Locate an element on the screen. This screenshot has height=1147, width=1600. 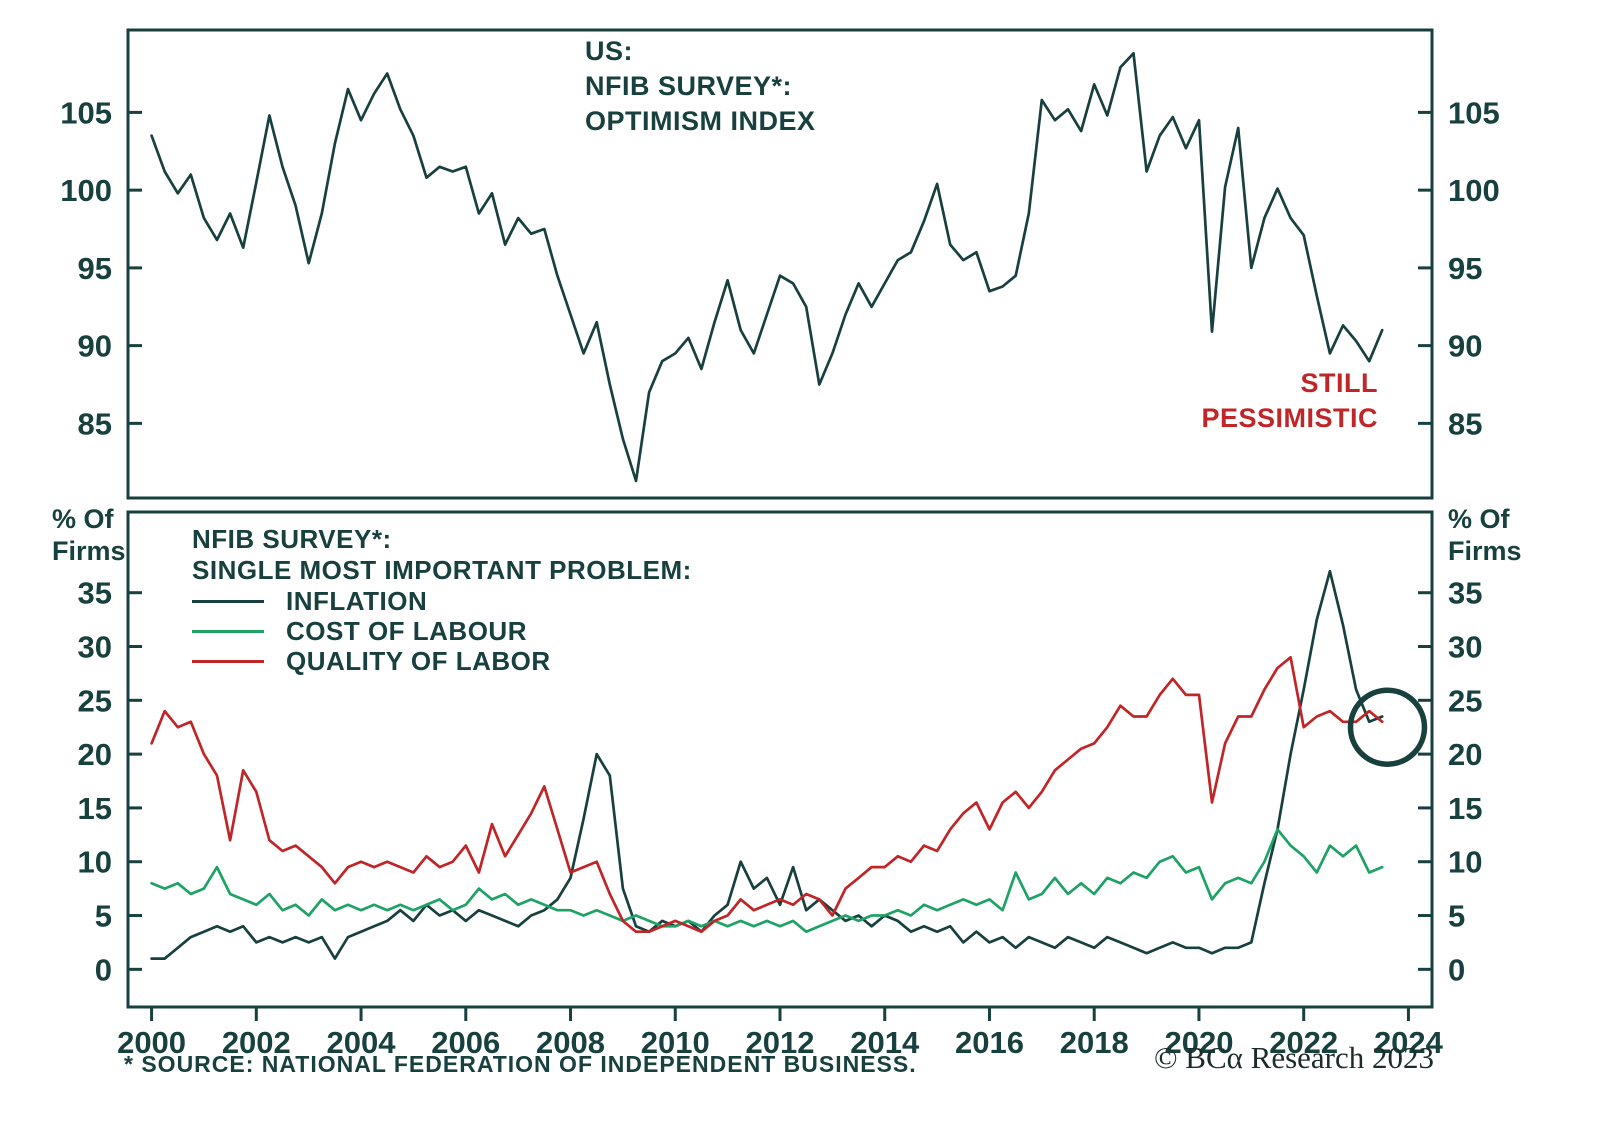
y-tick-label-right: 90 is located at coordinates (1465, 346).